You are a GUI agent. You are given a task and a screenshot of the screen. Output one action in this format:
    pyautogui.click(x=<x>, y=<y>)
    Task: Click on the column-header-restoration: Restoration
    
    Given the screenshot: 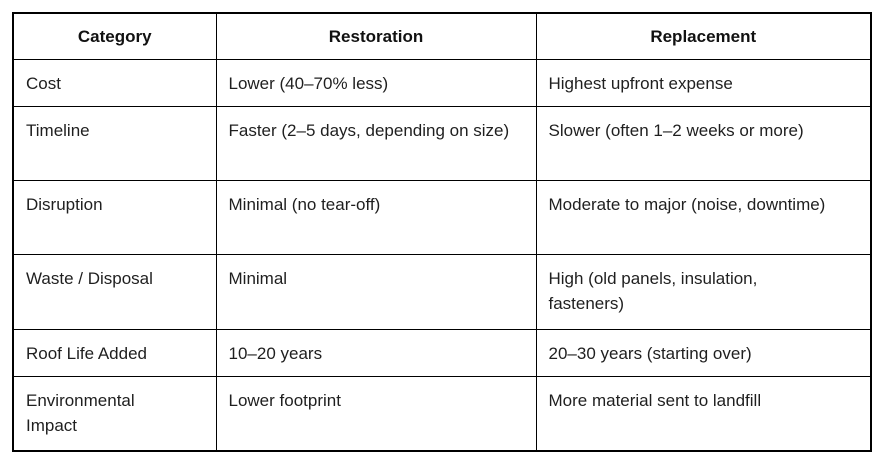 What is the action you would take?
    pyautogui.click(x=376, y=36)
    